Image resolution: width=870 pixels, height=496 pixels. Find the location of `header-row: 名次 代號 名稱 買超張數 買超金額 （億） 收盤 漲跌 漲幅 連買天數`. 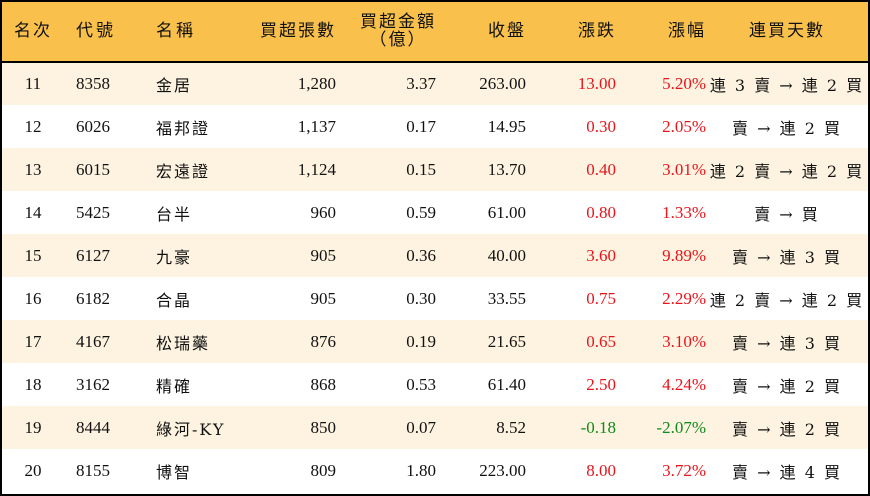

header-row: 名次 代號 名稱 買超張數 買超金額 （億） 收盤 漲跌 漲幅 連買天數 is located at coordinates (435, 32).